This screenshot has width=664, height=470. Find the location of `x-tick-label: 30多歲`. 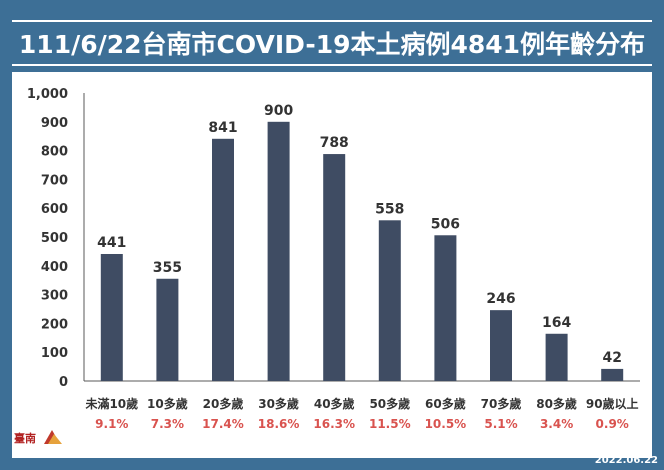

x-tick-label: 30多歲 is located at coordinates (278, 403).